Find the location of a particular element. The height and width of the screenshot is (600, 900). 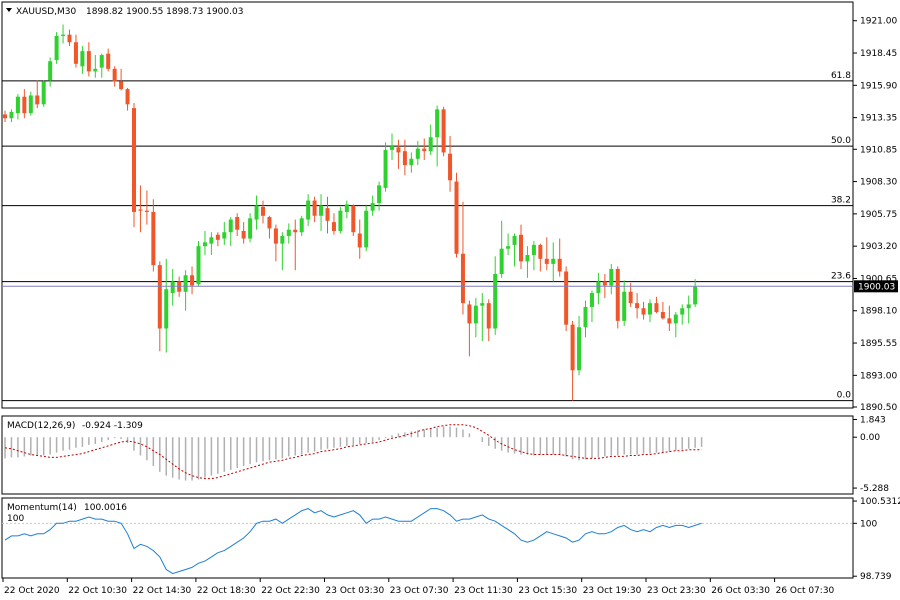

price-tick-label: 1890.50 is located at coordinates (878, 408).